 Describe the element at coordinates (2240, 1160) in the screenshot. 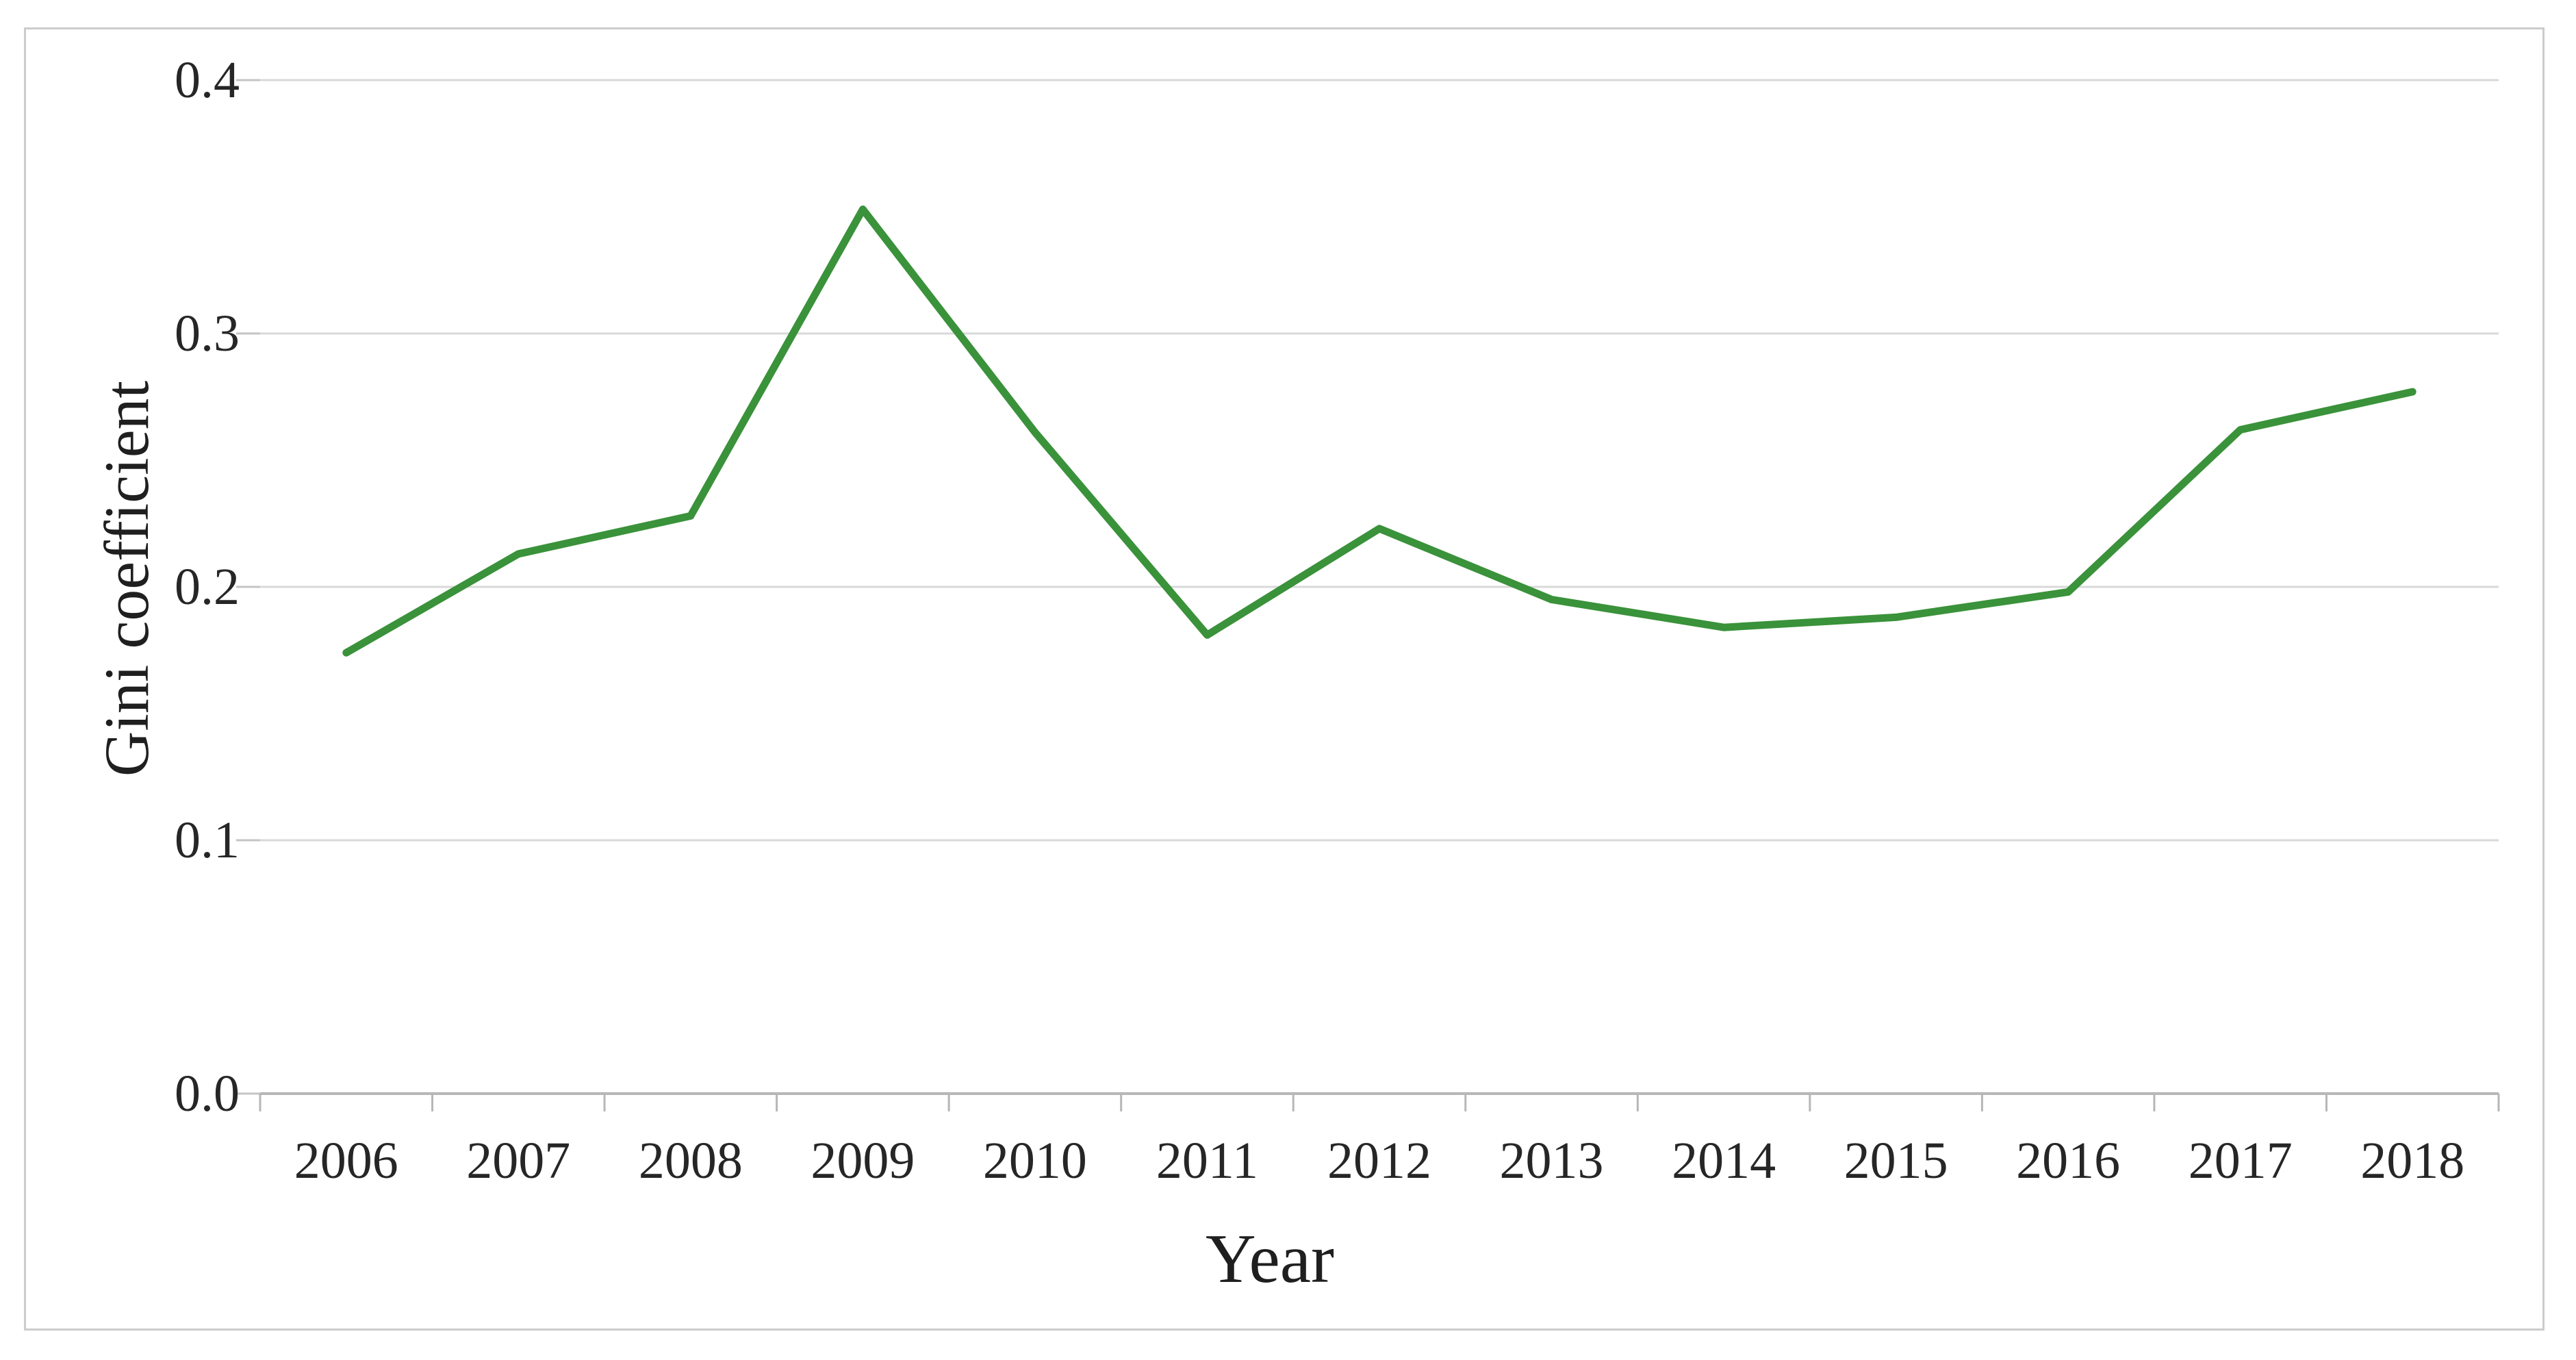

I see `x-tick-label: 2017` at that location.